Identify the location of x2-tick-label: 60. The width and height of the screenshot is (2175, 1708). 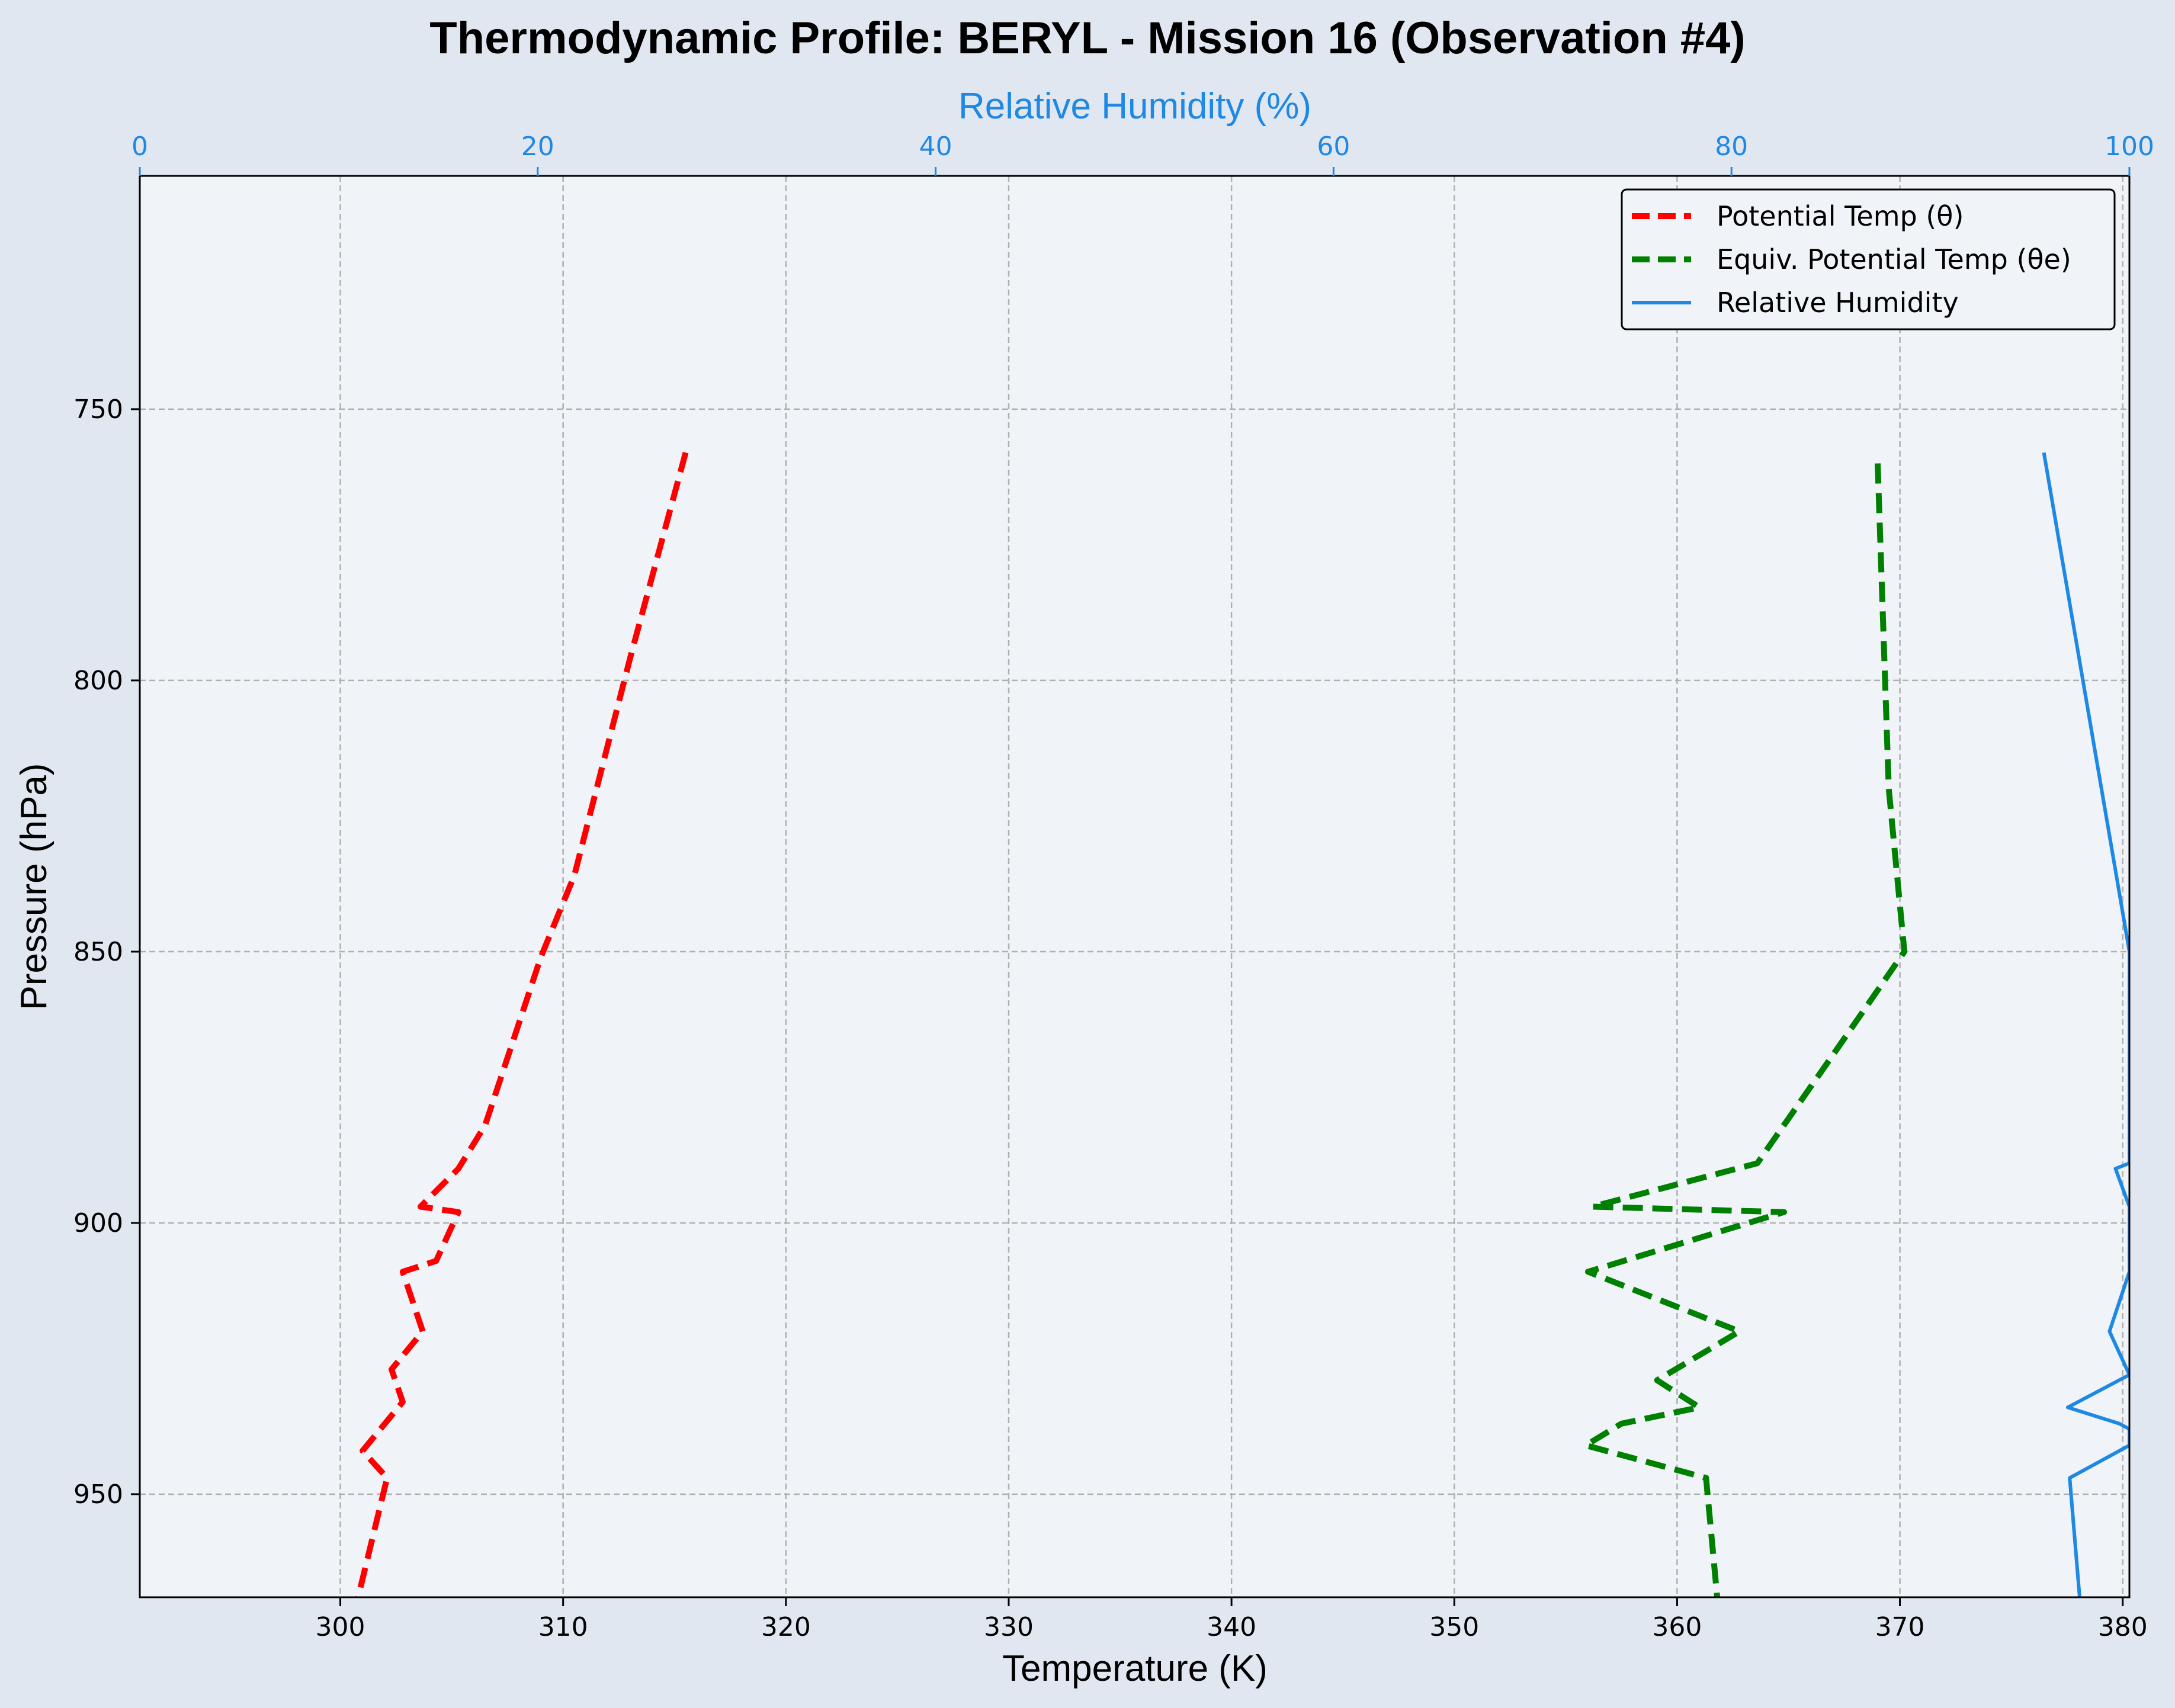
(1333, 146).